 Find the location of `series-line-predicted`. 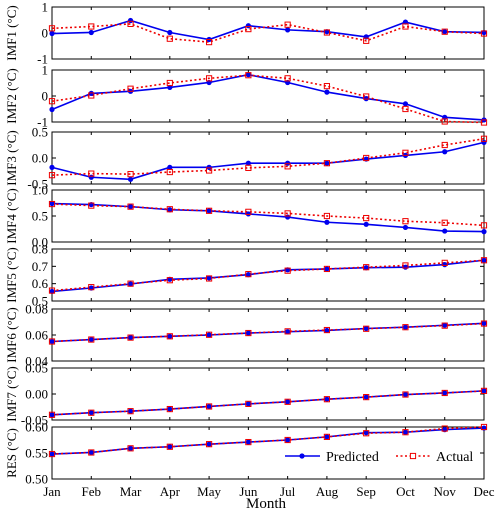

series-line-predicted is located at coordinates (268, 30).